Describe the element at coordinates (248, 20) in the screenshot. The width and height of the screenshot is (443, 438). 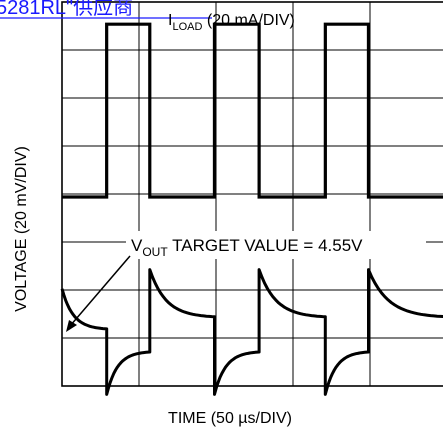
I see `iload-label-suffix: (20 mA/DIV)` at that location.